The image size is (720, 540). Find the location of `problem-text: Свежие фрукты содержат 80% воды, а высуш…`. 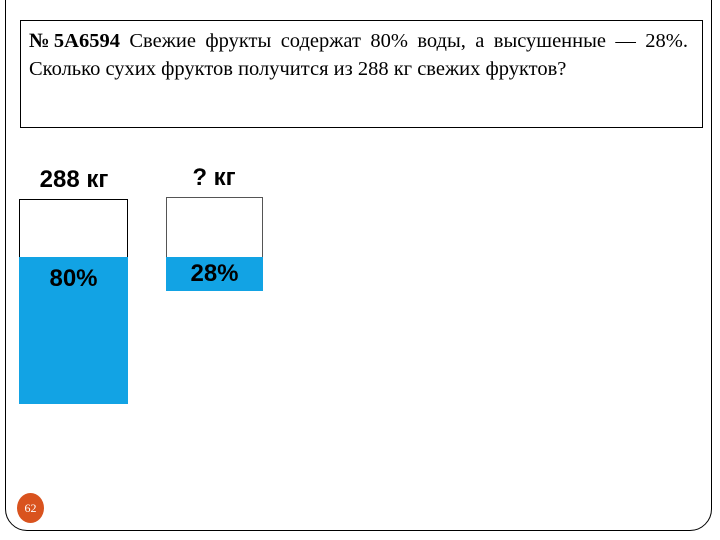

problem-text: Свежие фрукты содержат 80% воды, а высуш… is located at coordinates (359, 55).